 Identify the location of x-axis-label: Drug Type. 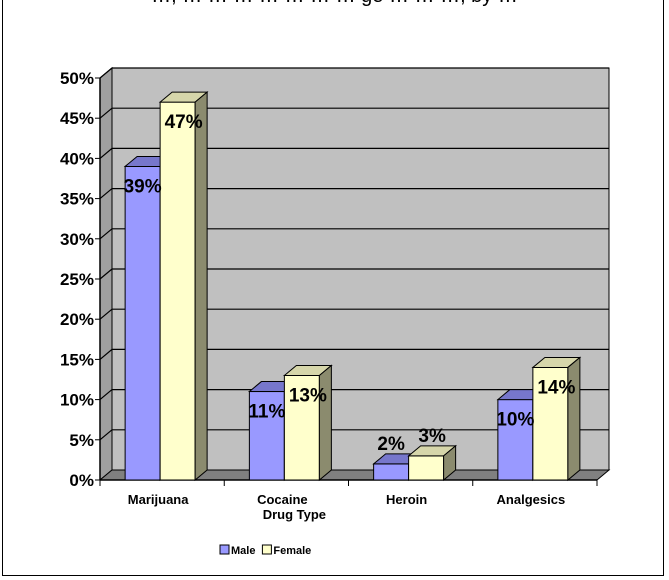
(294, 514).